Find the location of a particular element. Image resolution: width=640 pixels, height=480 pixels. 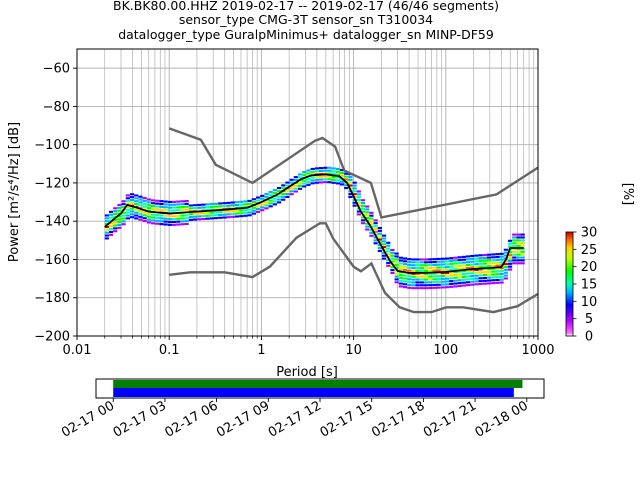

timeline-tick-label: 02-17 18 is located at coordinates (398, 419).